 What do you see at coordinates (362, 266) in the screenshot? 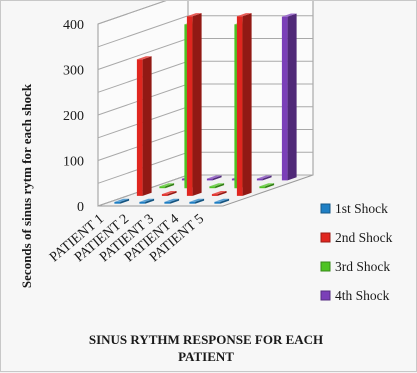
I see `legend-label: 3rd Shock` at bounding box center [362, 266].